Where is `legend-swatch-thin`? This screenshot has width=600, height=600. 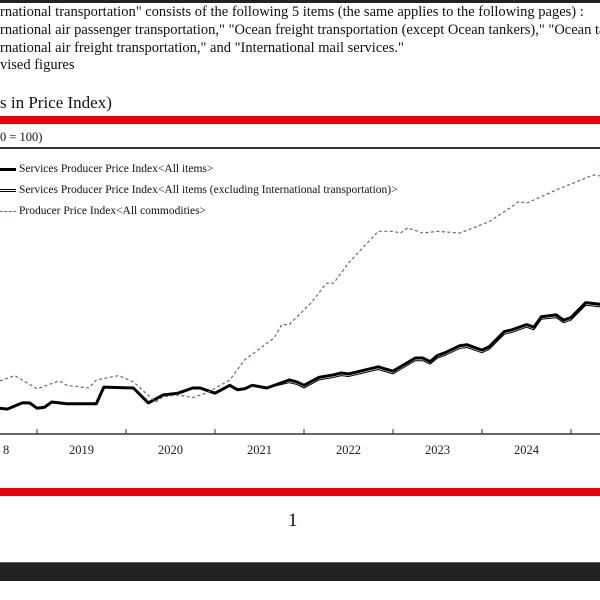 legend-swatch-thin is located at coordinates (8, 190).